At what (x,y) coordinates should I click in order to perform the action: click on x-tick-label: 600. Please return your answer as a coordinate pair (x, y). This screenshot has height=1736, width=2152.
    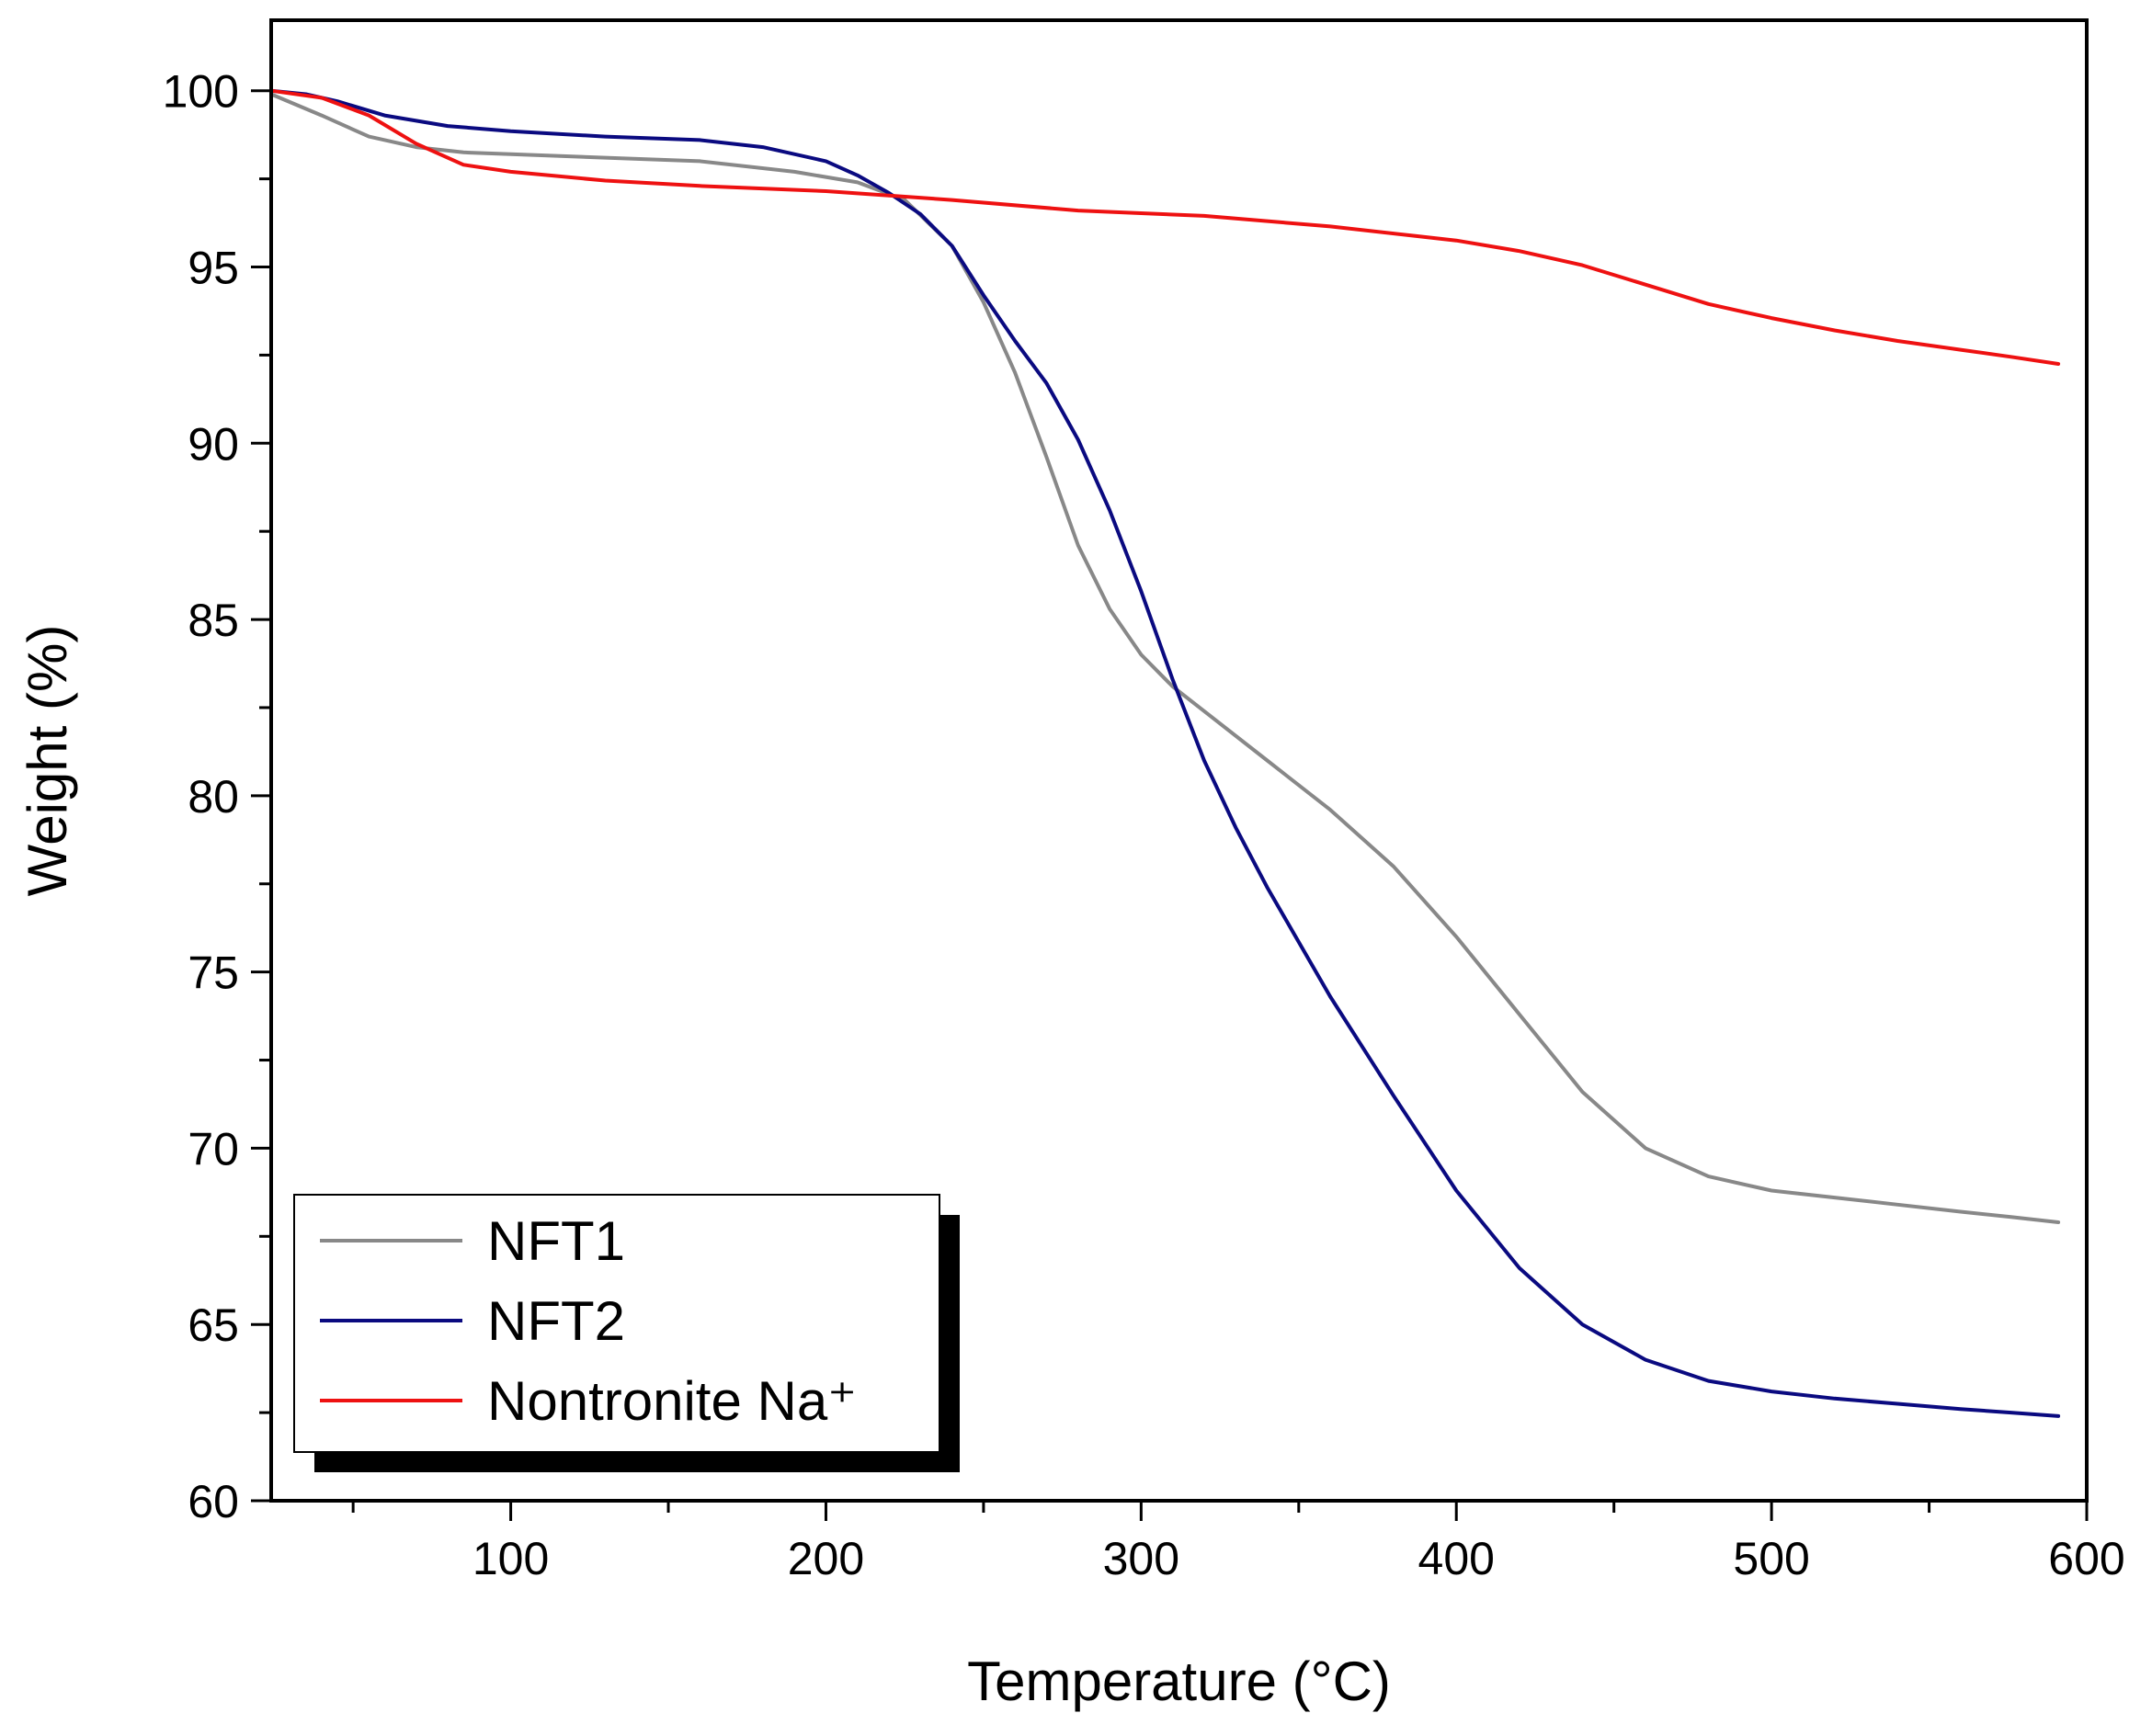
    Looking at the image, I should click on (2086, 1558).